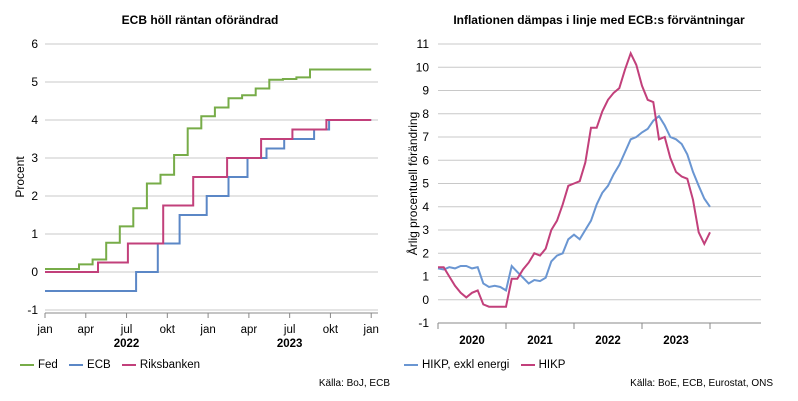  What do you see at coordinates (412, 183) in the screenshot?
I see `y-axis-label: Årlig procentuell förändring` at bounding box center [412, 183].